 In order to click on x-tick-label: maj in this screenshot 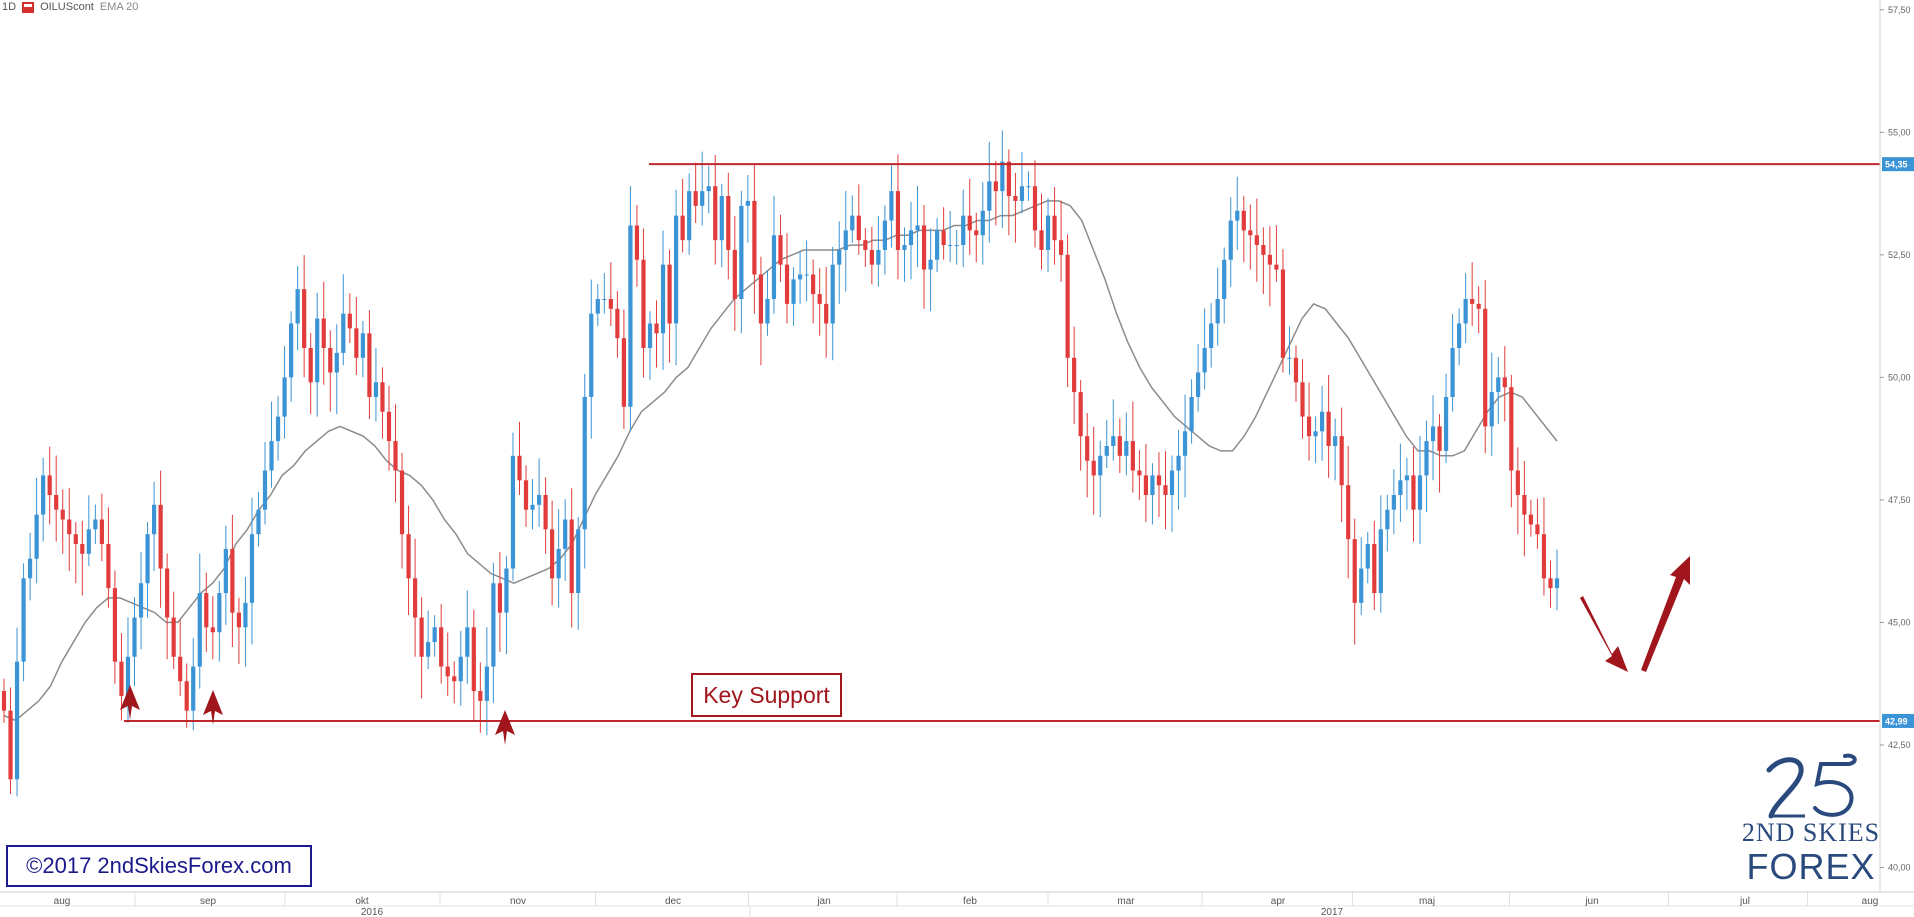, I will do `click(1427, 901)`.